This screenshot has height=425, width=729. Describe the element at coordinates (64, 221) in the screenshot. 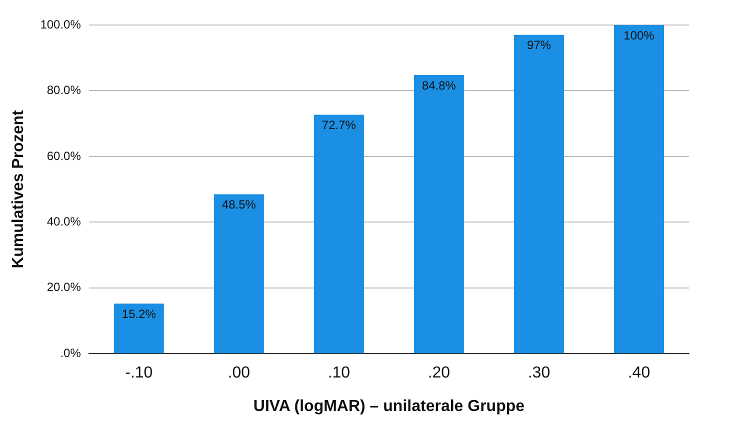

I see `y-tick-label: 40.0%` at that location.